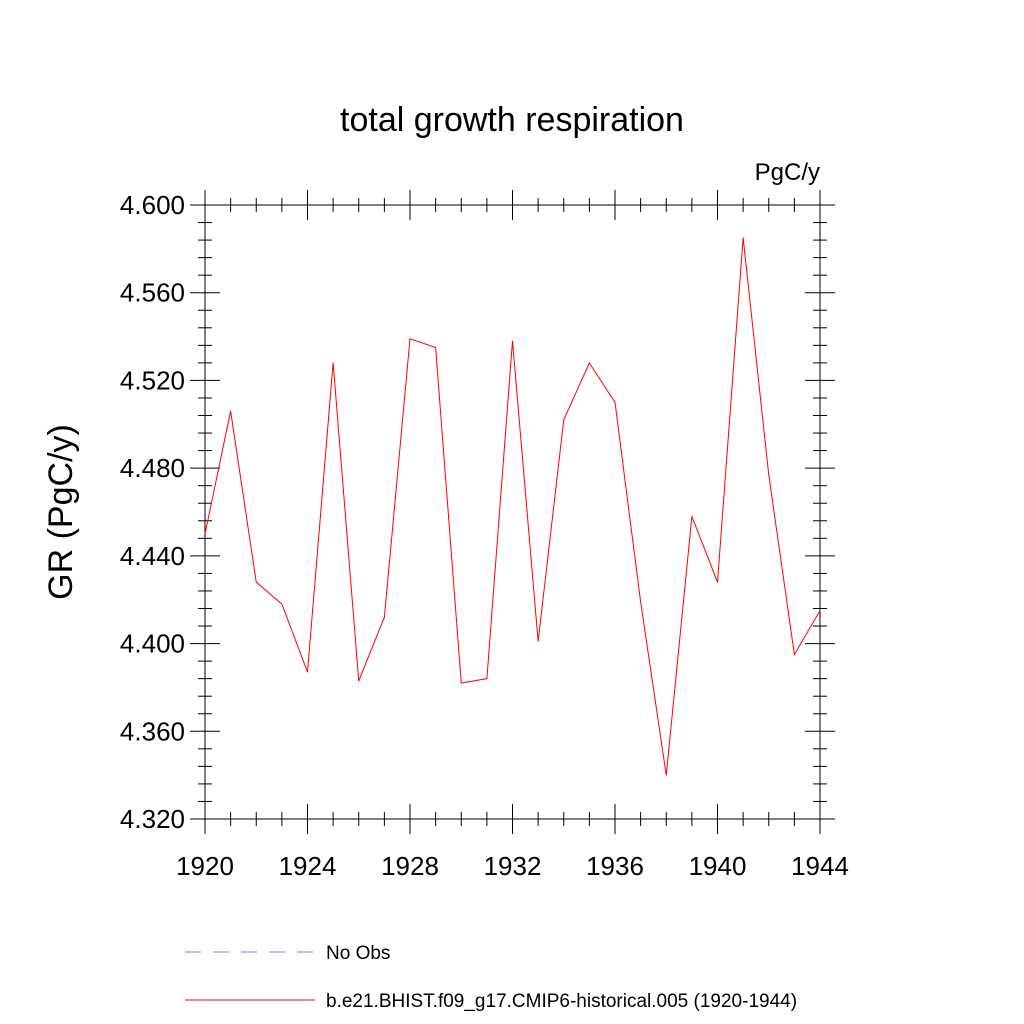 The height and width of the screenshot is (1024, 1024). Describe the element at coordinates (308, 866) in the screenshot. I see `x-tick-label: 1924` at that location.